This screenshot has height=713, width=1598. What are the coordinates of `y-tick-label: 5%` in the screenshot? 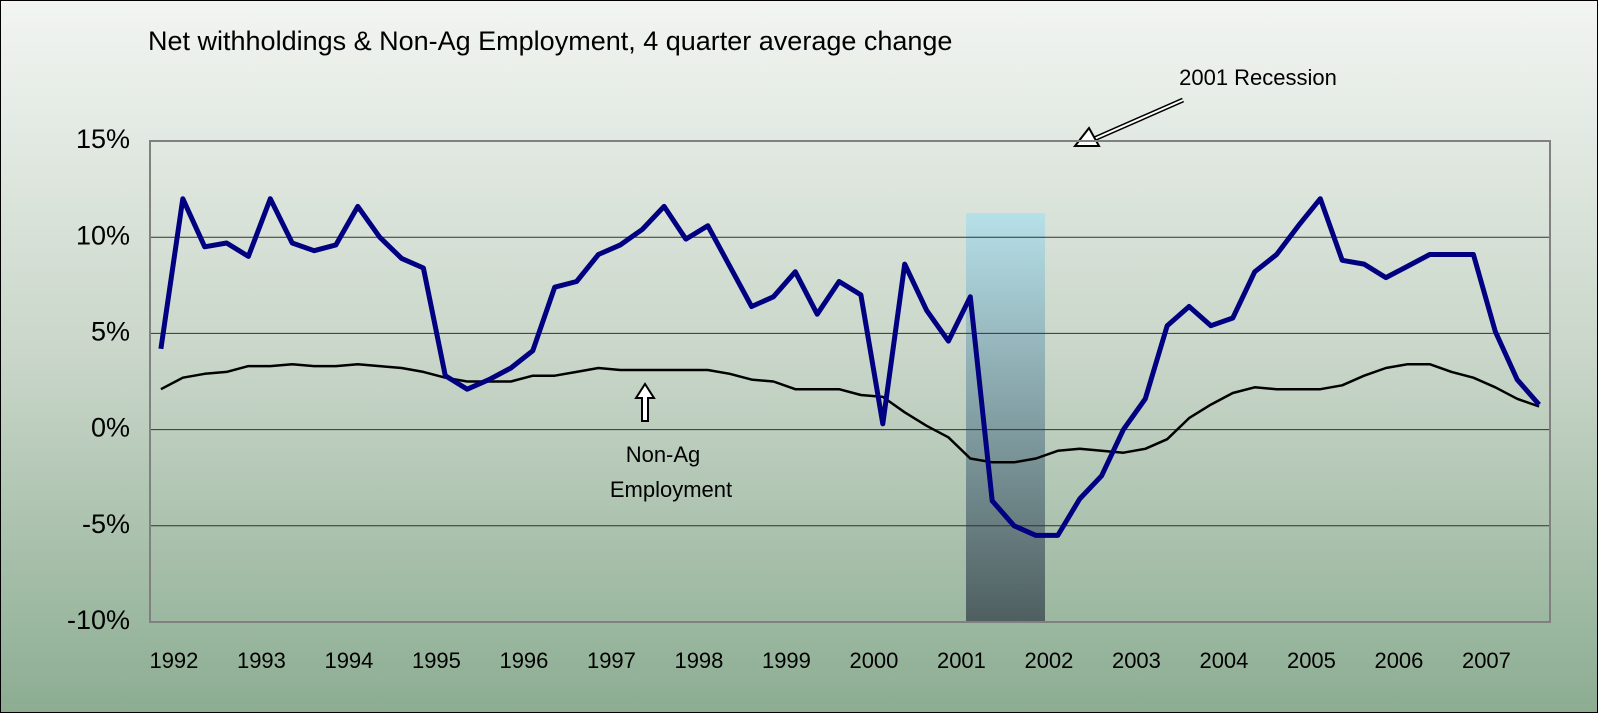 It's located at (110, 332).